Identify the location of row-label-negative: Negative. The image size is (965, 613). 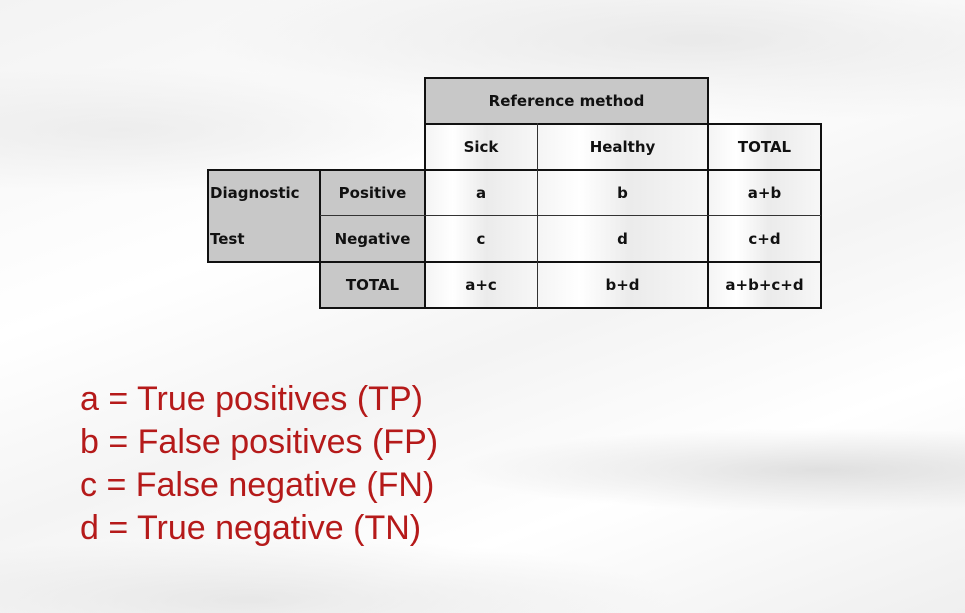
(372, 239).